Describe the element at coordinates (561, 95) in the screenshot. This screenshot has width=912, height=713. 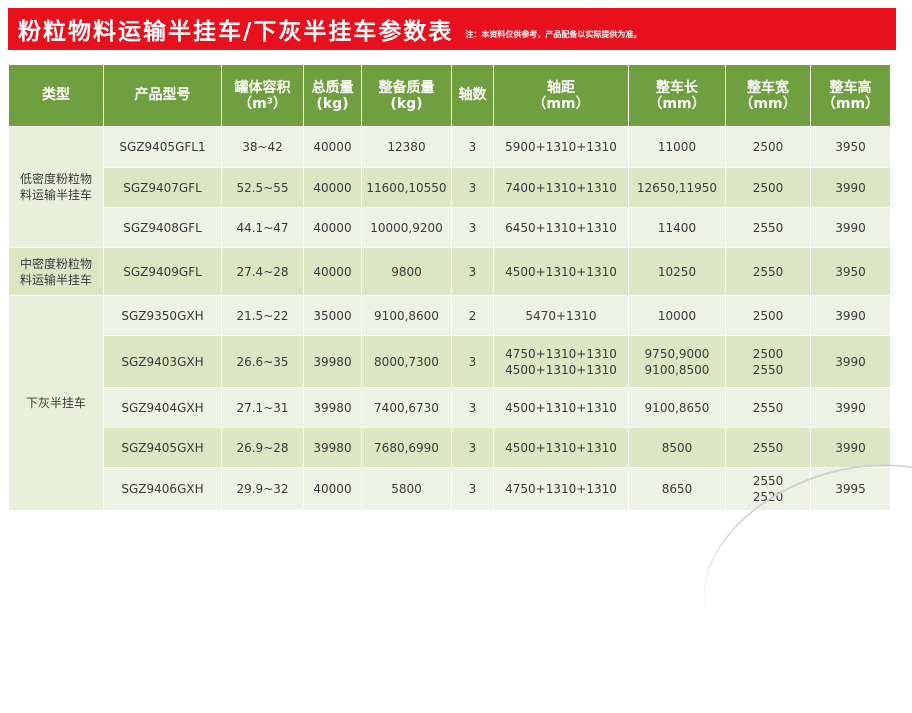
I see `header-wheelbase: 轴距 （mm）` at that location.